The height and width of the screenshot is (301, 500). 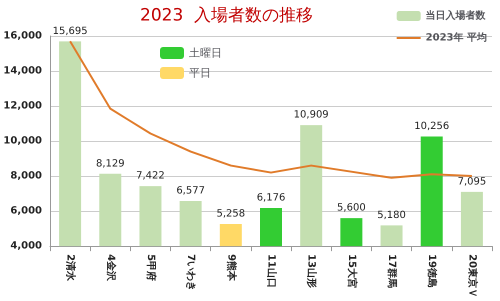 What do you see at coordinates (22, 71) in the screenshot?
I see `y-tick-label: 14,000` at bounding box center [22, 71].